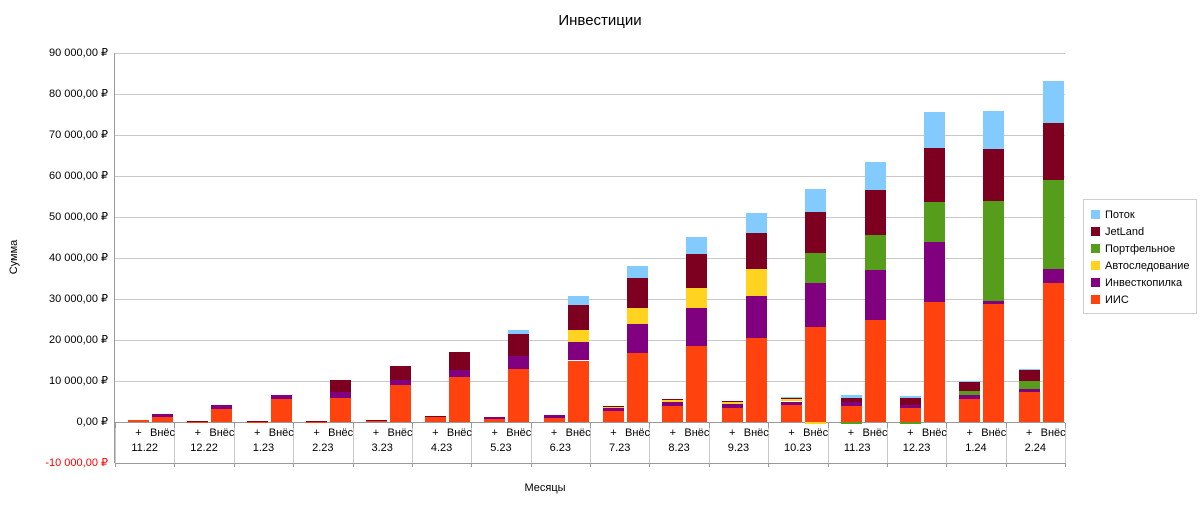 This screenshot has height=509, width=1200. Describe the element at coordinates (756, 317) in the screenshot. I see `bar-segment-9.23-vnes-Инвесткопилка` at that location.